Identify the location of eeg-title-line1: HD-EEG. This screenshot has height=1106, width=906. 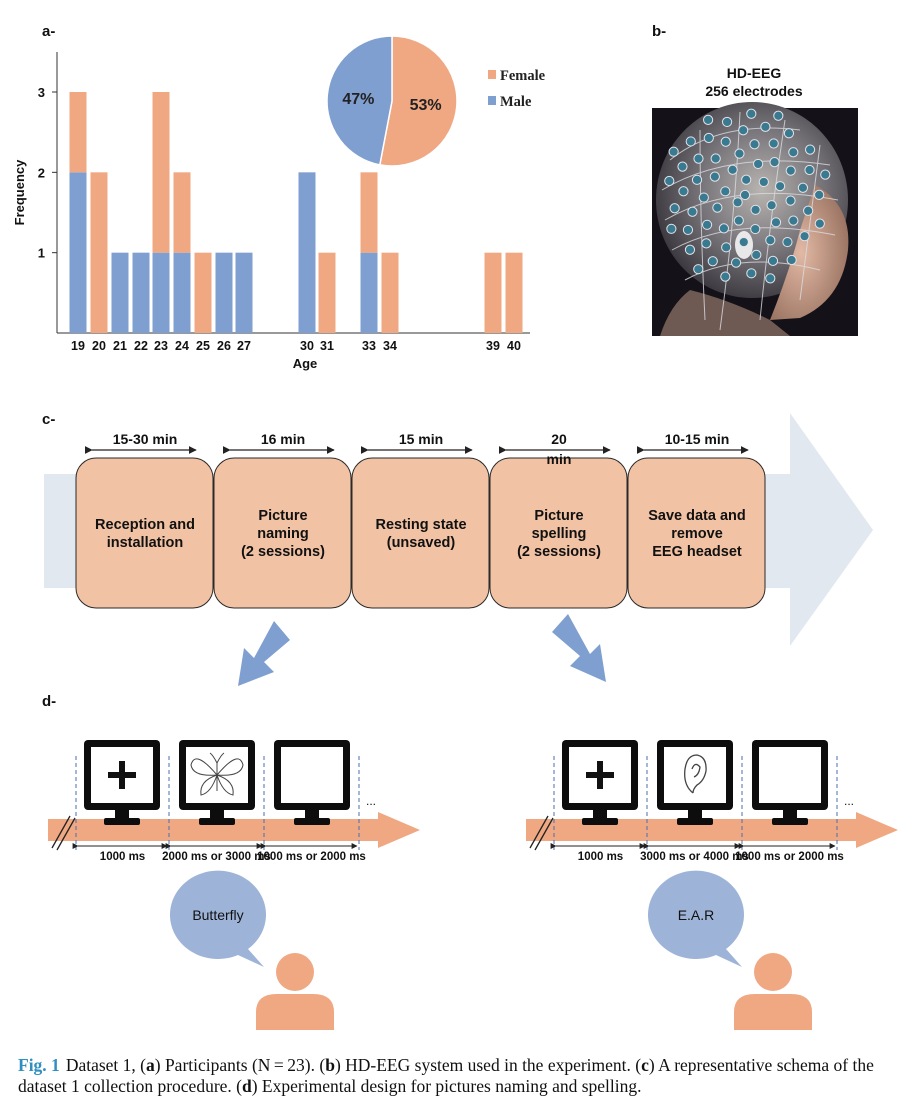
(754, 73).